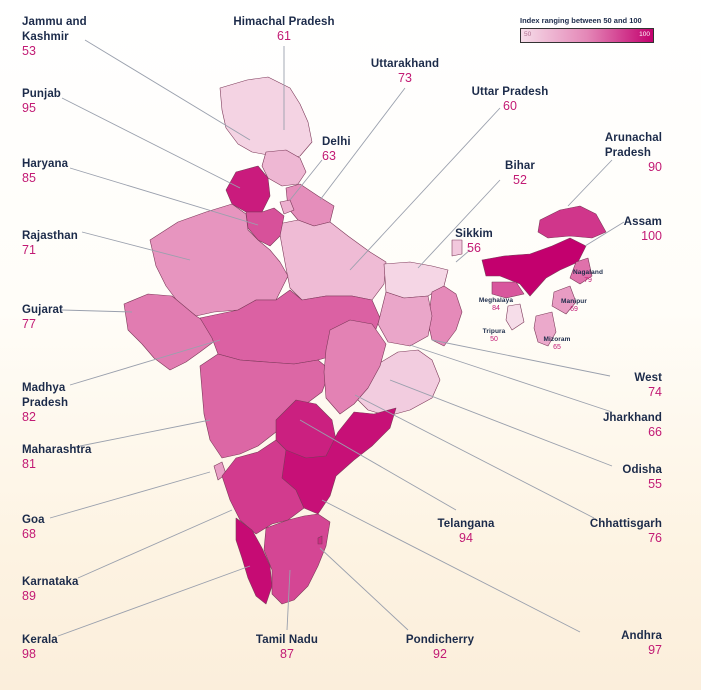 This screenshot has height=690, width=701. What do you see at coordinates (466, 524) in the screenshot?
I see `state-name: Telangana` at bounding box center [466, 524].